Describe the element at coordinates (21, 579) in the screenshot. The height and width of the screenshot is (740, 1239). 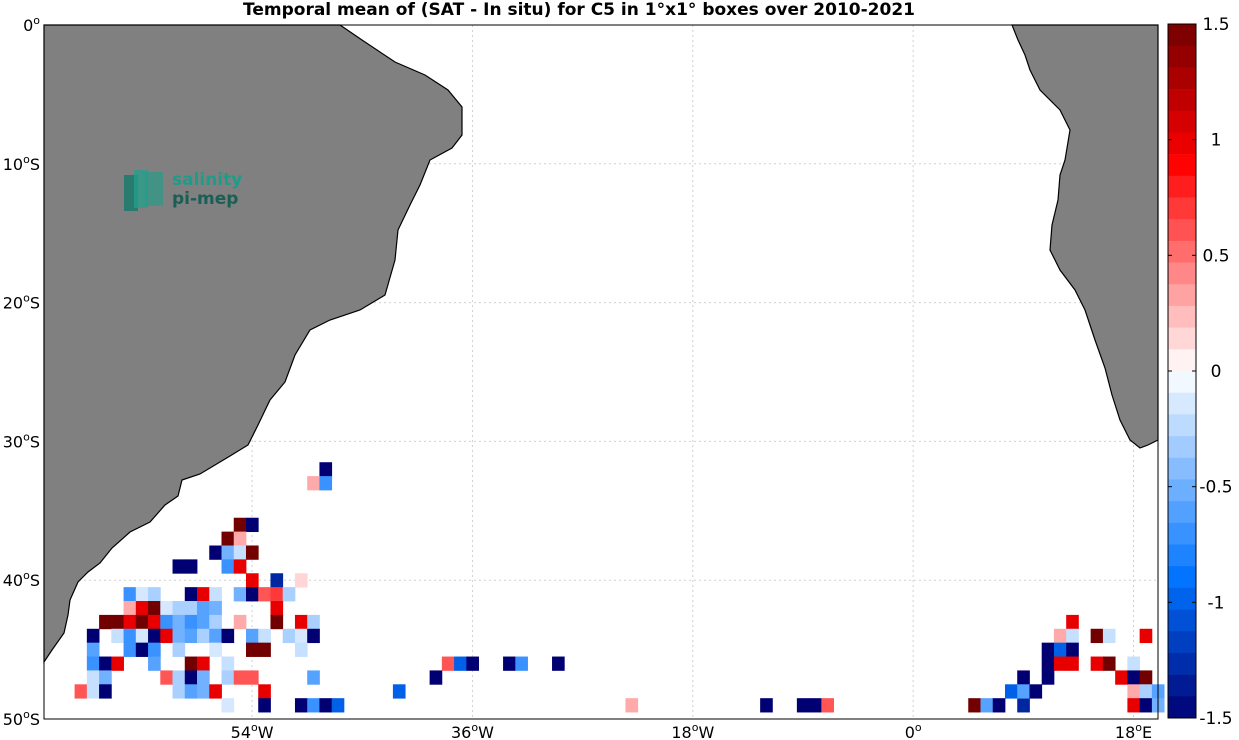
I see `lat-tick-label: 40oS` at that location.